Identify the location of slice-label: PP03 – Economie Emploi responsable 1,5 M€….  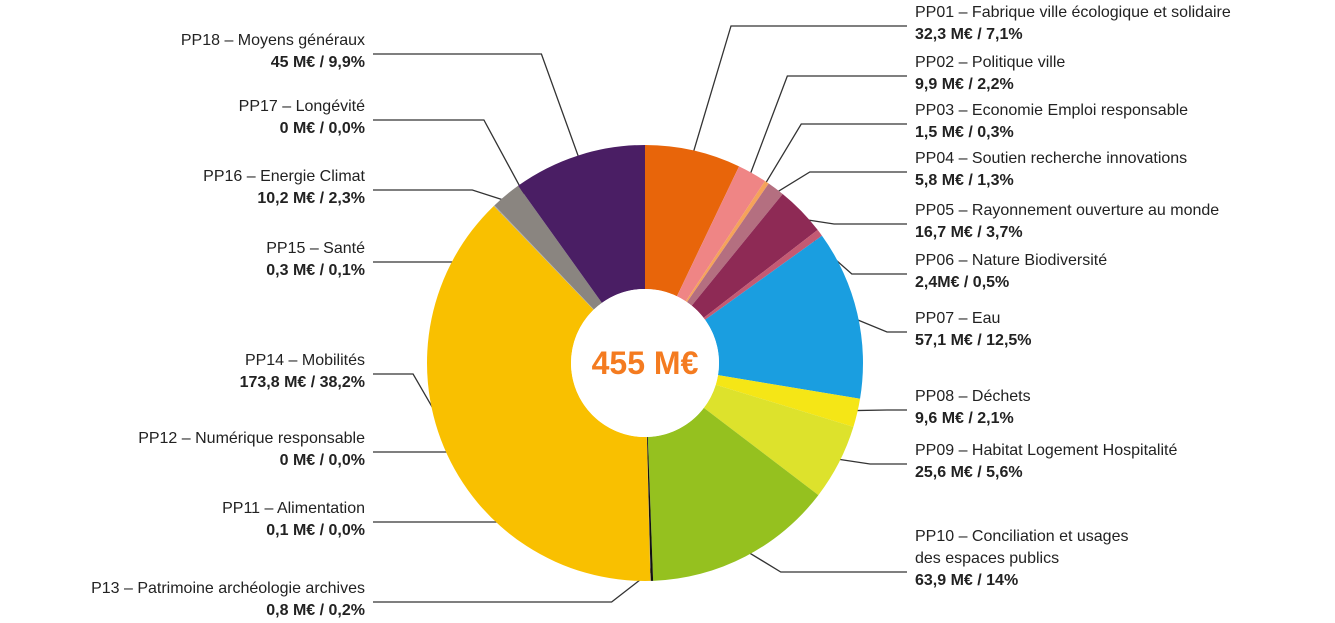
(1051, 122).